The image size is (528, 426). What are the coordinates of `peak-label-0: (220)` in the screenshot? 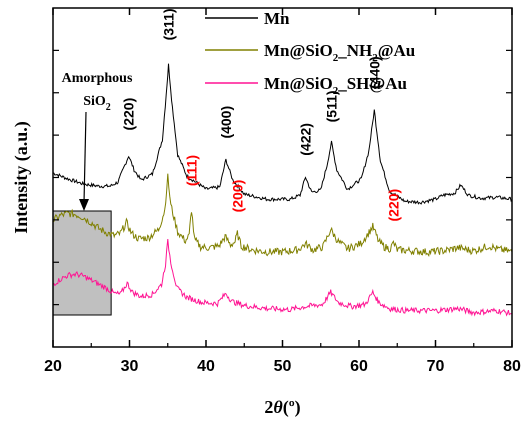 It's located at (129, 114).